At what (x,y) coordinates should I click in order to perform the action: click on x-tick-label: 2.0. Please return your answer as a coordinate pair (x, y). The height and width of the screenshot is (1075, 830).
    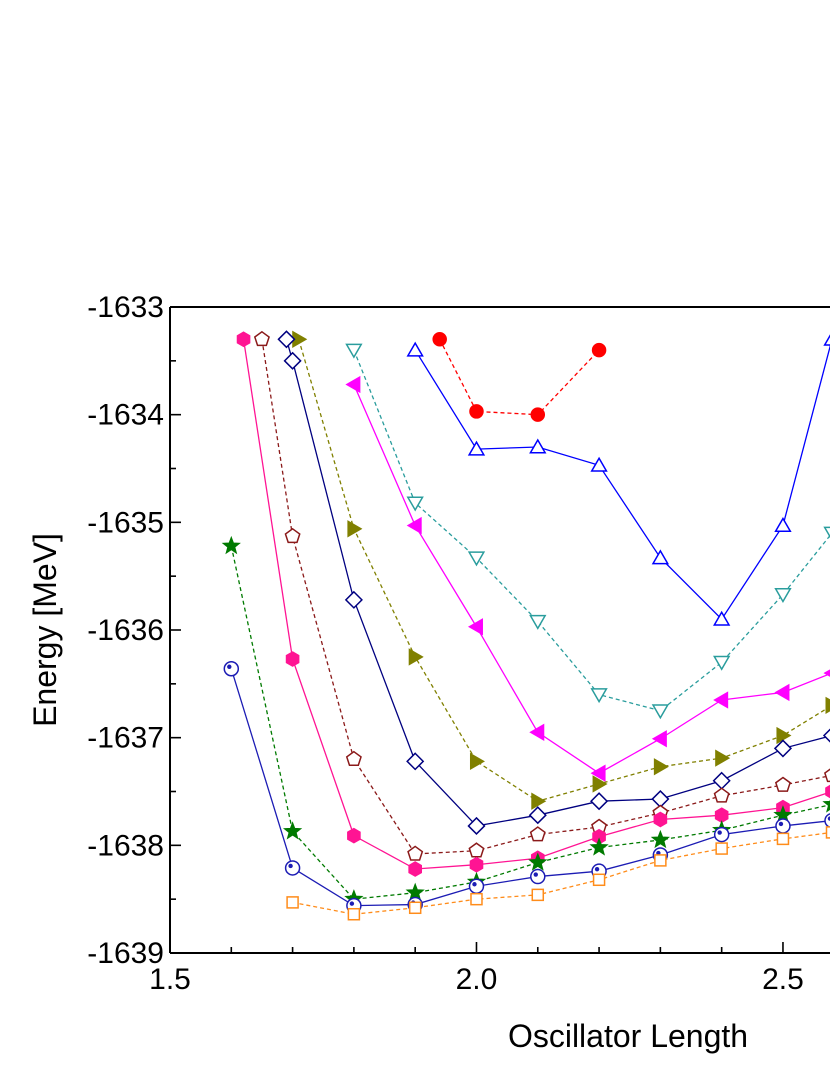
    Looking at the image, I should click on (477, 979).